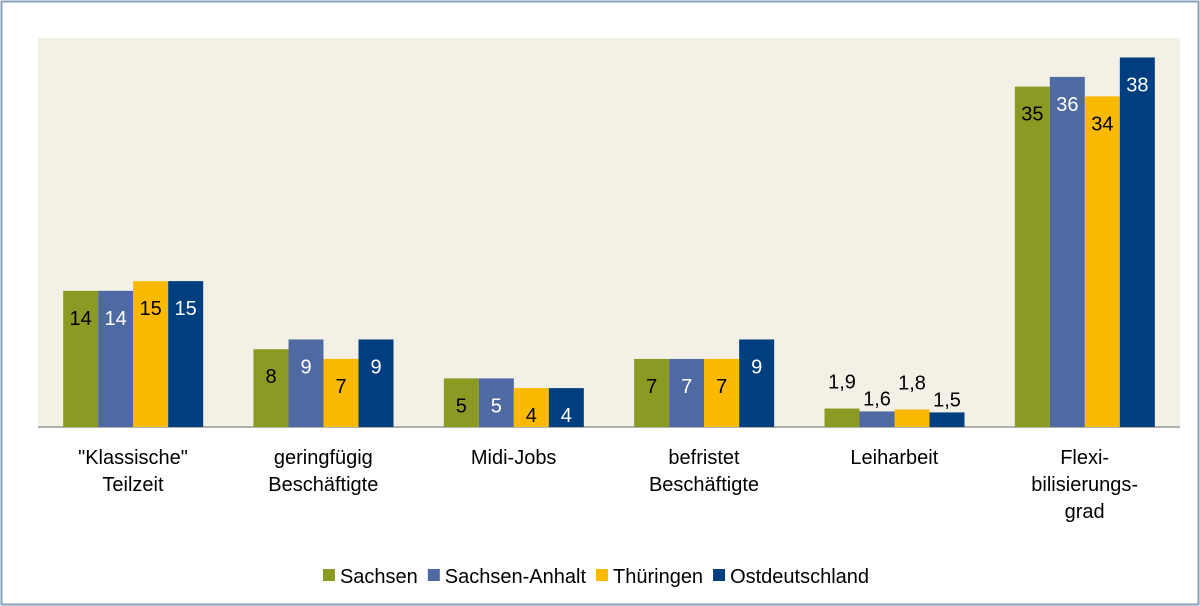 Image resolution: width=1200 pixels, height=606 pixels. I want to click on legend-label: Ostdeutschland, so click(799, 577).